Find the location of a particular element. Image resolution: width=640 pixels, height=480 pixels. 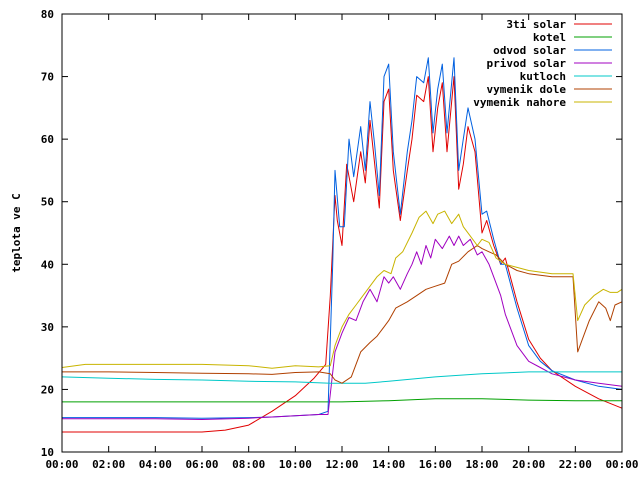

x-tick-label: 10:00 is located at coordinates (295, 464).